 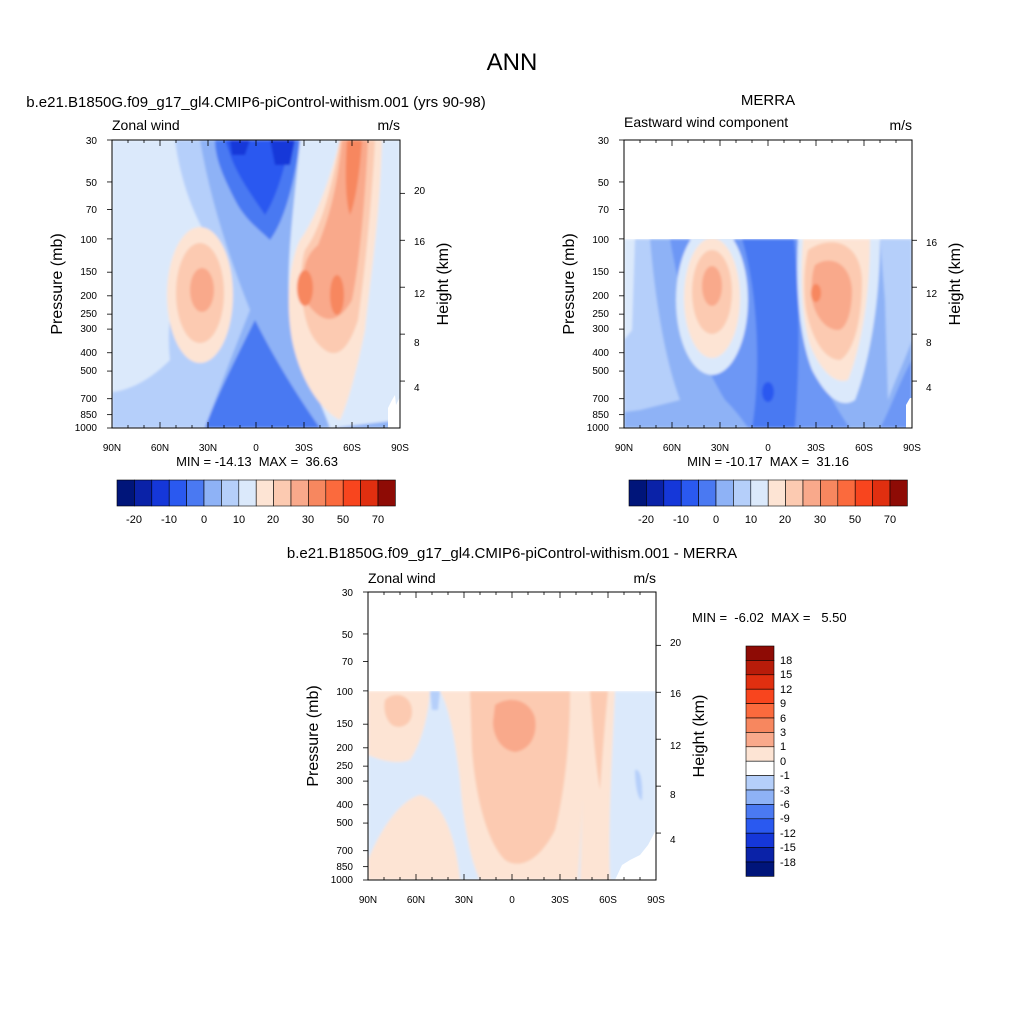 I want to click on panel-merra-right-label: m/s, so click(x=900, y=125).